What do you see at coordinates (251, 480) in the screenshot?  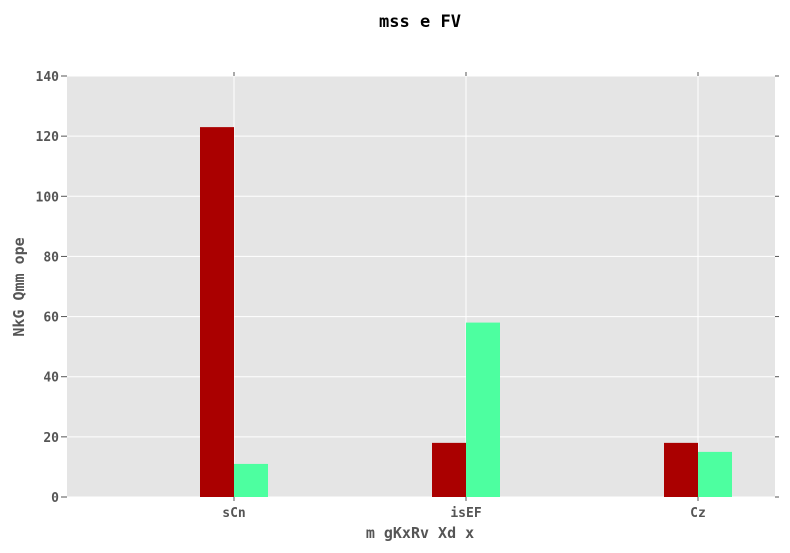 I see `bar-2-sCn` at bounding box center [251, 480].